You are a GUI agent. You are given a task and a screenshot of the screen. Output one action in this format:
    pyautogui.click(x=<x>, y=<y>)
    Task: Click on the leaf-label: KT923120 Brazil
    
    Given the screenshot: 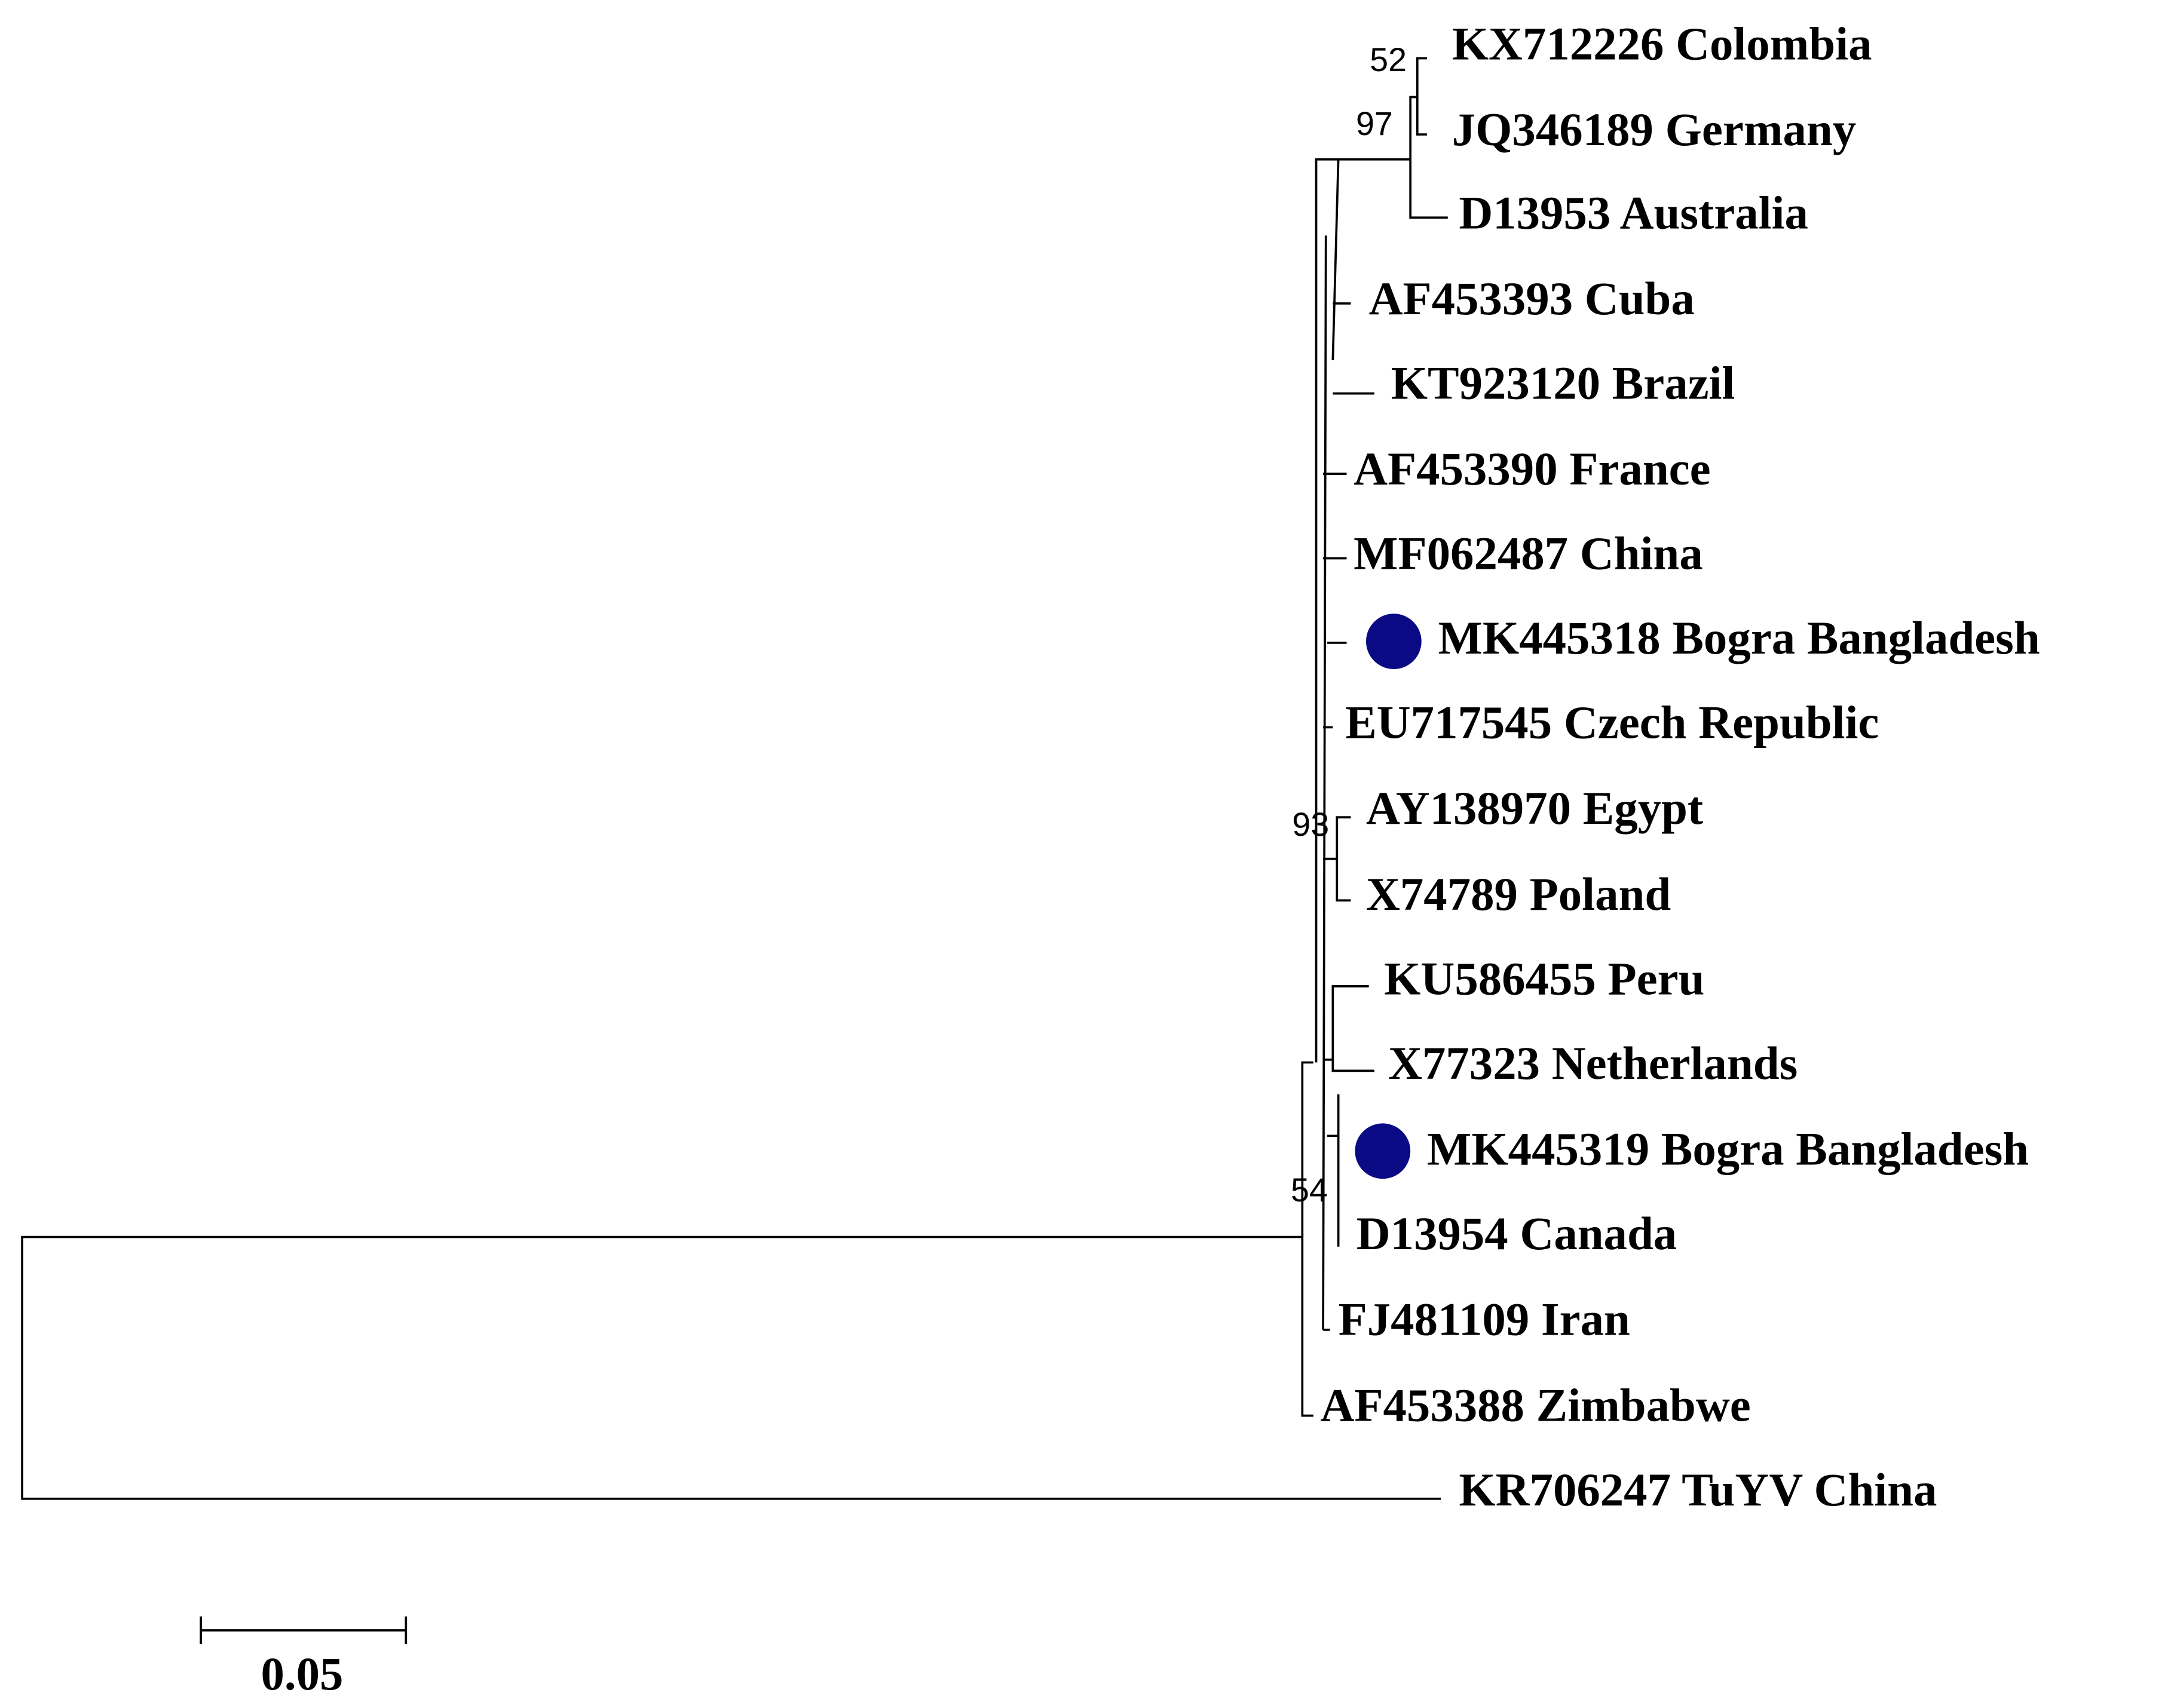 What is the action you would take?
    pyautogui.click(x=1563, y=383)
    